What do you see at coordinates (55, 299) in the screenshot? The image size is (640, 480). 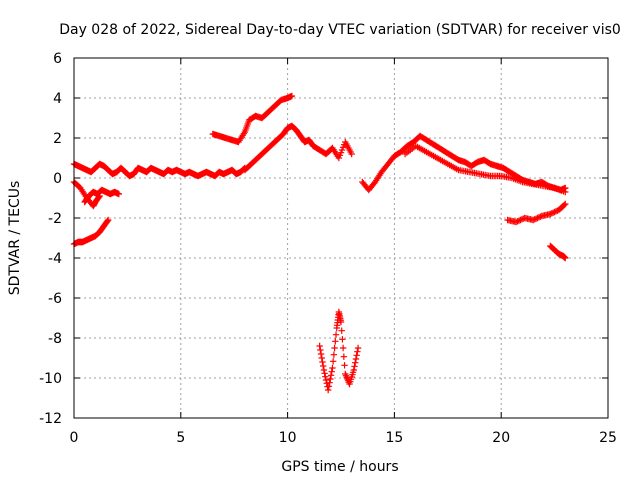 I see `y-tick-label: -6` at bounding box center [55, 299].